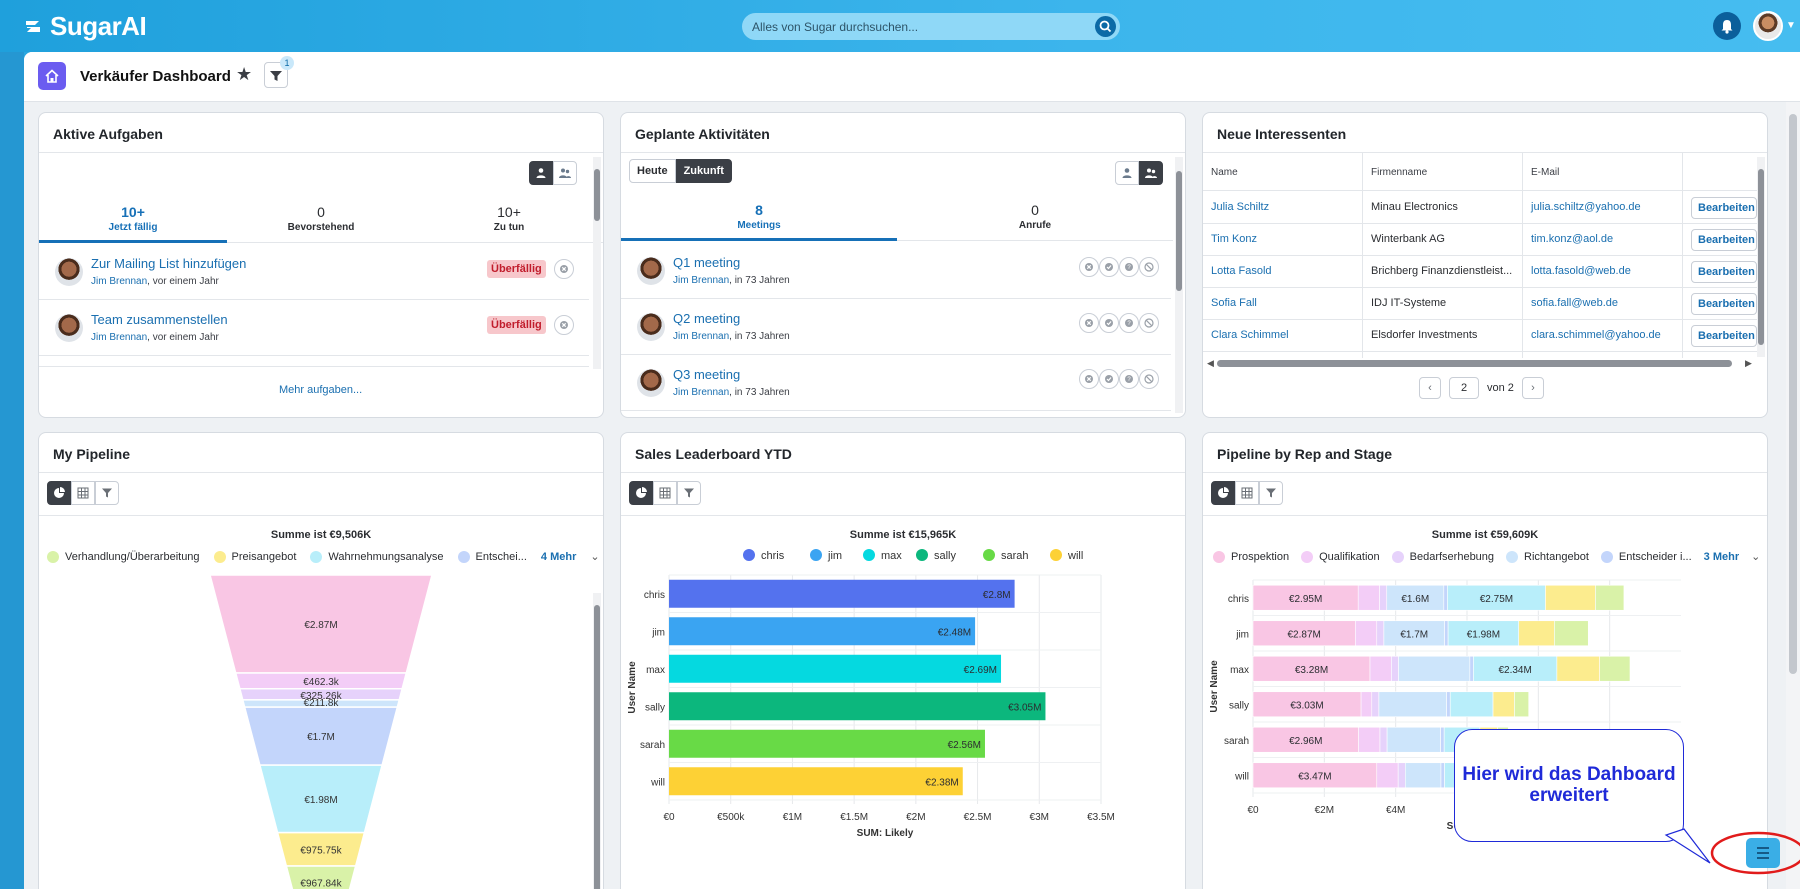  Describe the element at coordinates (254, 556) in the screenshot. I see `legend-item: Preisangebot` at that location.